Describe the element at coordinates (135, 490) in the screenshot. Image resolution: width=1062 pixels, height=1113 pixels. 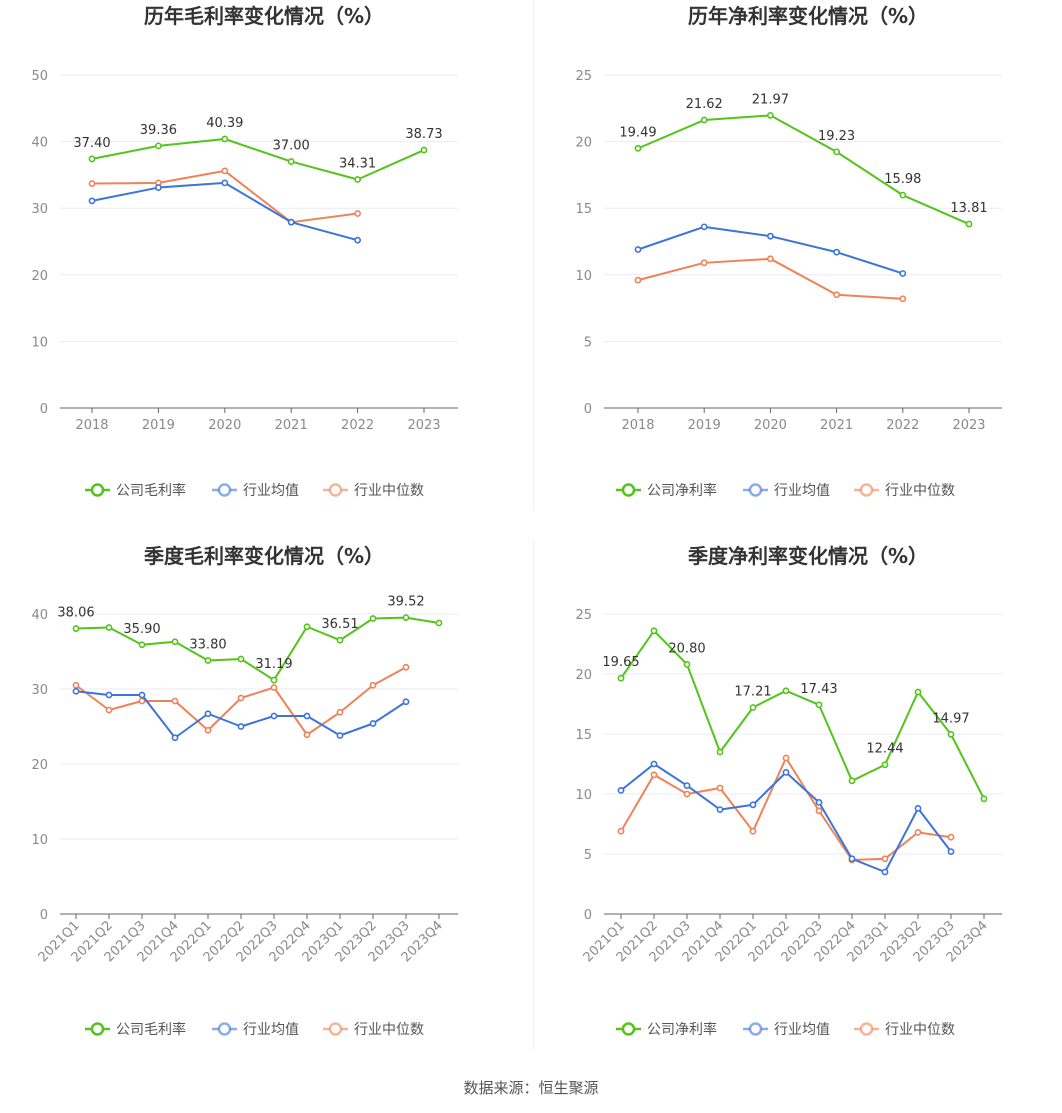
I see `legend-company: 公司毛利率` at that location.